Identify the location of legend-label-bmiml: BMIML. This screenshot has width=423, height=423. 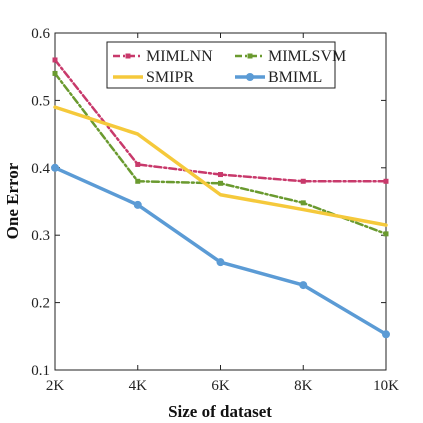
(295, 77).